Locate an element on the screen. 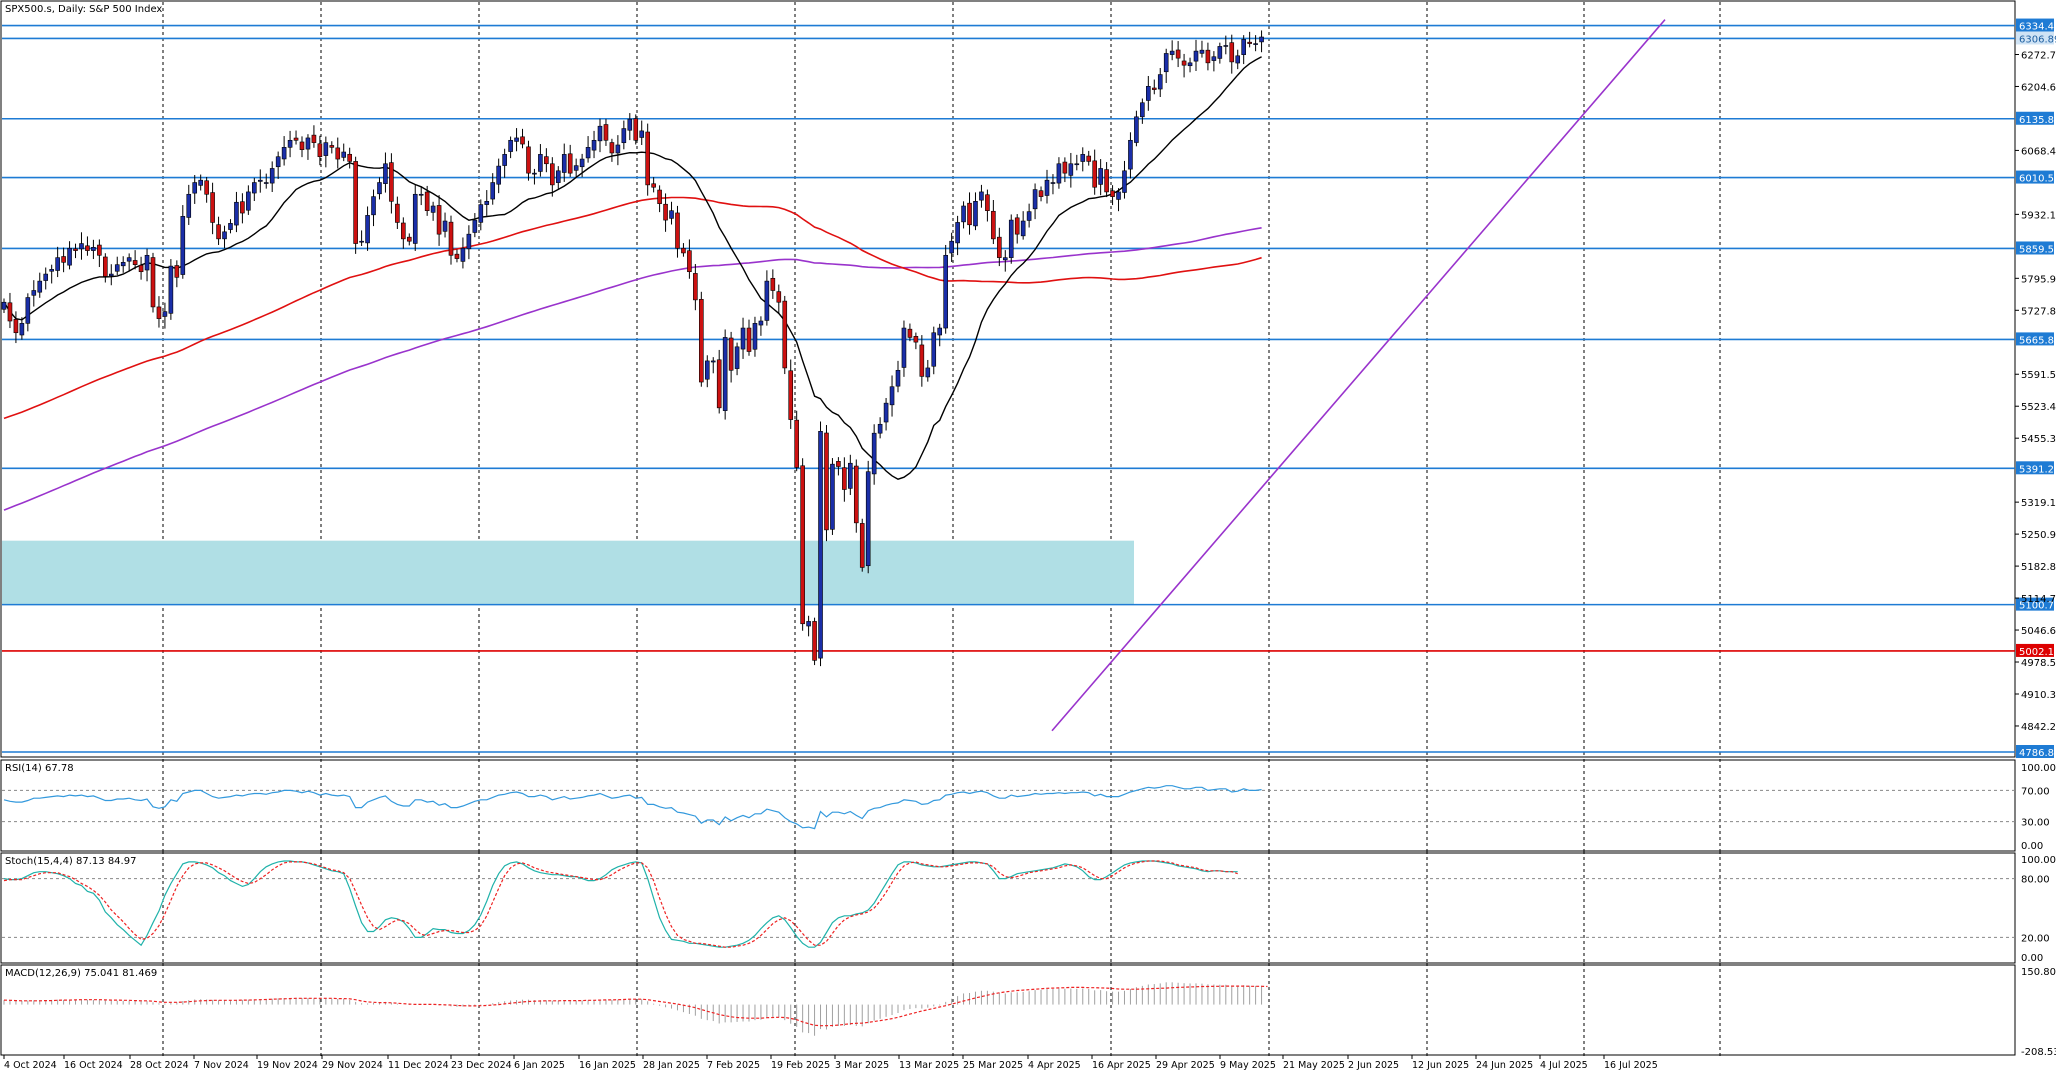 The width and height of the screenshot is (2056, 1073). x-tick-label: 6 Jan 2025 is located at coordinates (539, 1065).